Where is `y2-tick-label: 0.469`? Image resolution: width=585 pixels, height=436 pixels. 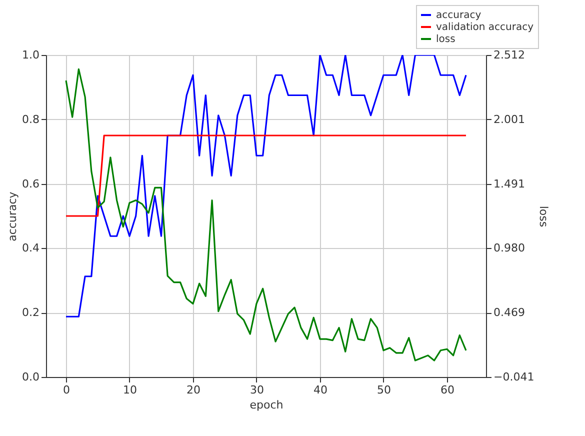
y2-tick-label: 0.469 is located at coordinates (509, 313).